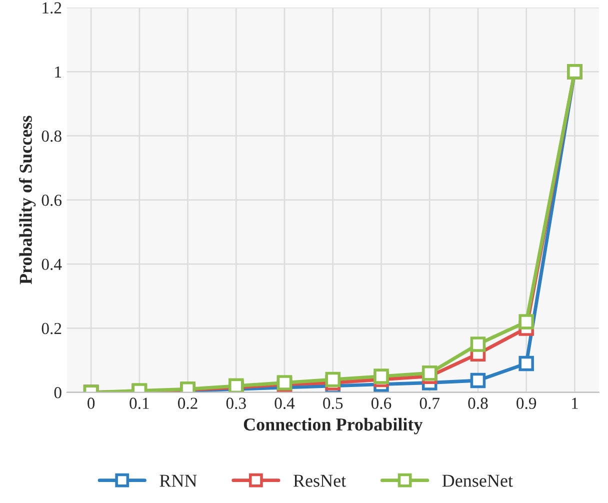 Image resolution: width=608 pixels, height=503 pixels. Describe the element at coordinates (52, 200) in the screenshot. I see `y-tick-label: 0.6` at that location.